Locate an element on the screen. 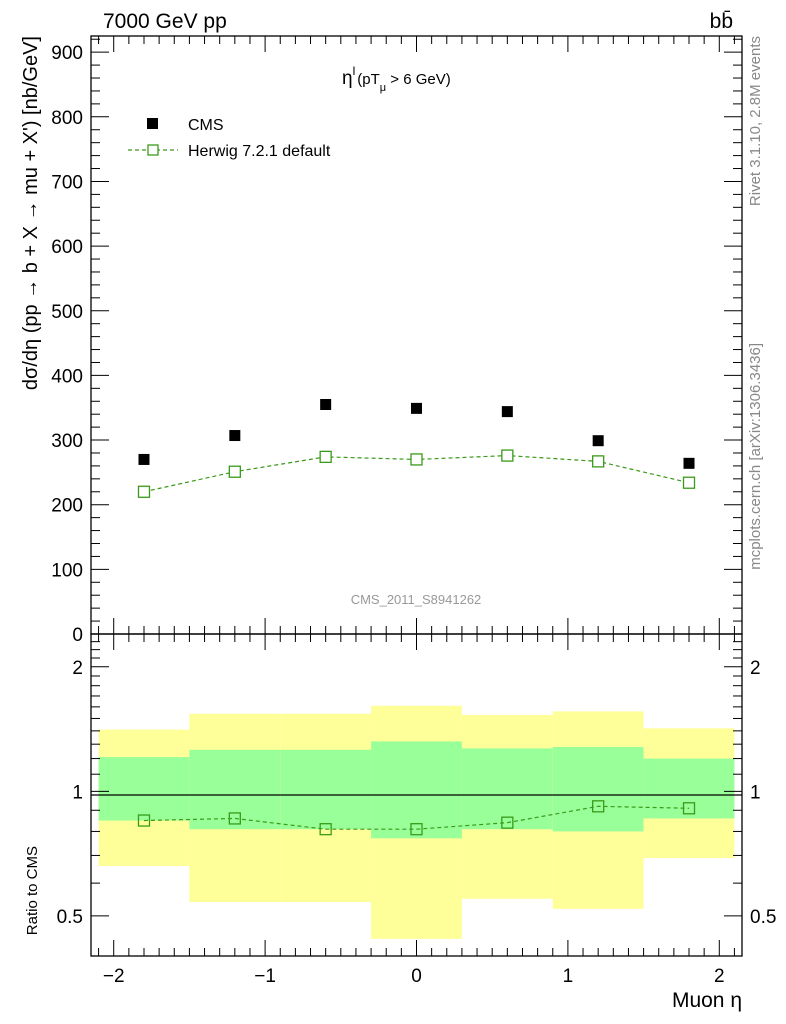  plot-title-sup: l is located at coordinates (354, 71).